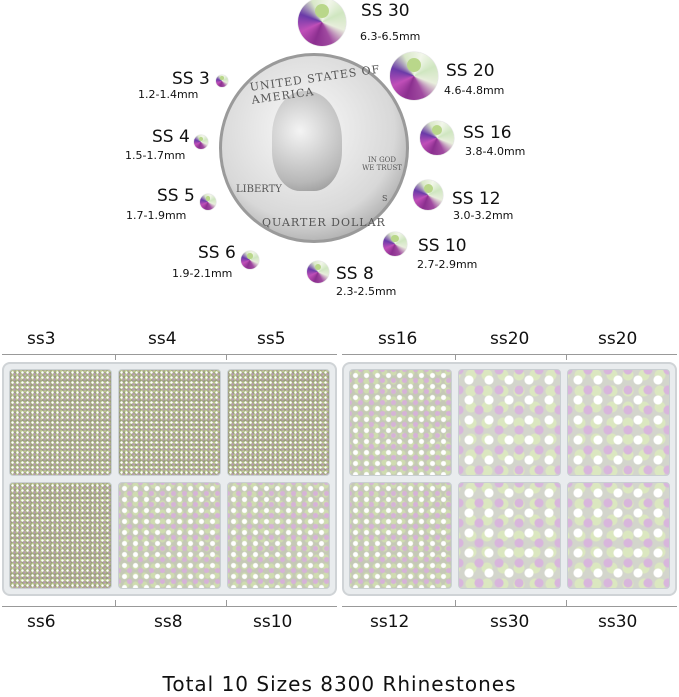  What do you see at coordinates (428, 195) in the screenshot?
I see `gem-ss12` at bounding box center [428, 195].